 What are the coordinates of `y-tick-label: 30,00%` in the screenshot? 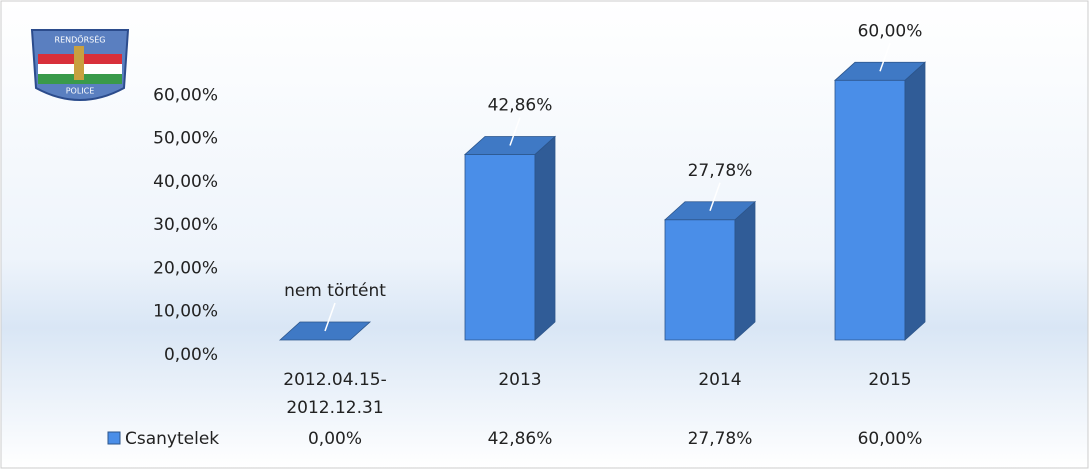 It's located at (185, 225).